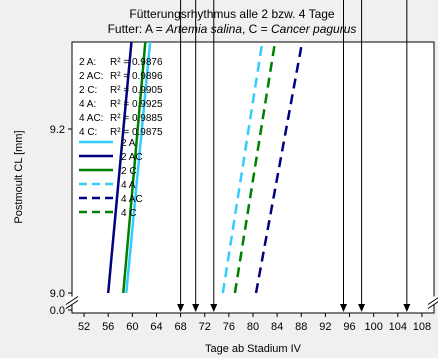 This screenshot has width=438, height=358. Describe the element at coordinates (156, 327) in the screenshot. I see `x-tick-label: 64` at that location.